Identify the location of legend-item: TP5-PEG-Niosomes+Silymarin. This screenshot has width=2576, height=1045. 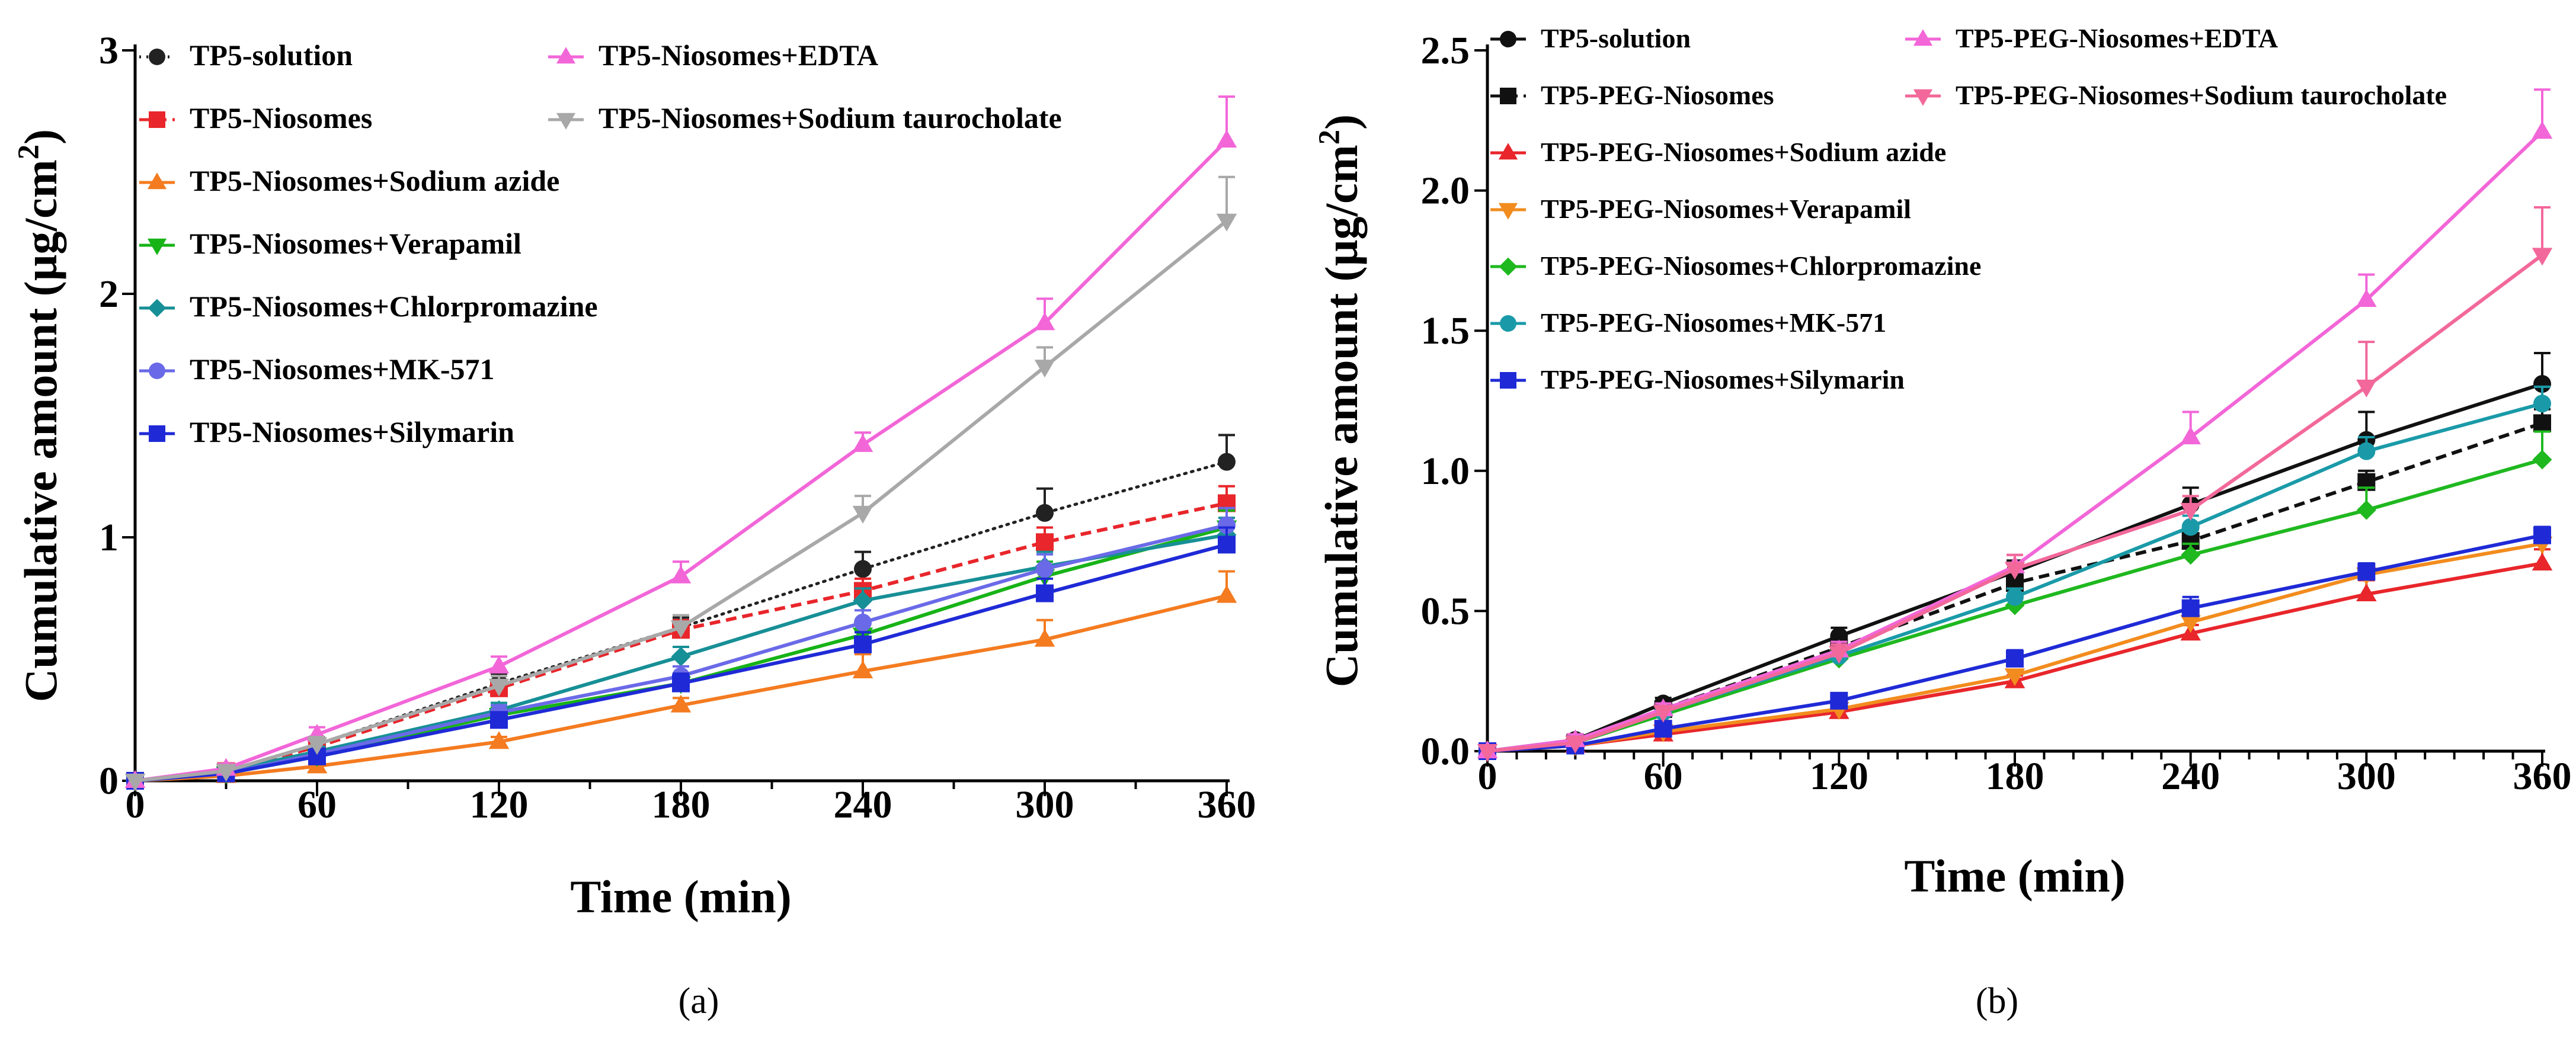
(1697, 379).